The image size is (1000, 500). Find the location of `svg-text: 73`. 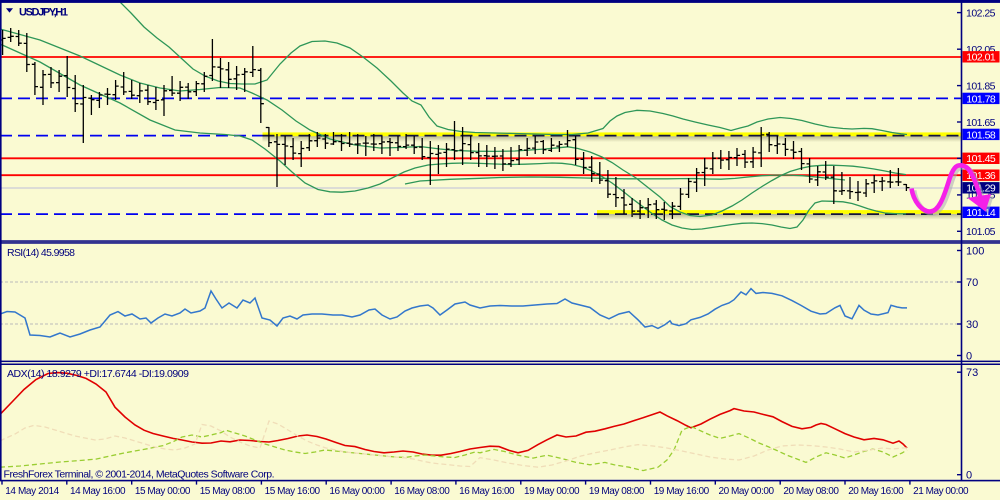

svg-text: 73 is located at coordinates (972, 373).